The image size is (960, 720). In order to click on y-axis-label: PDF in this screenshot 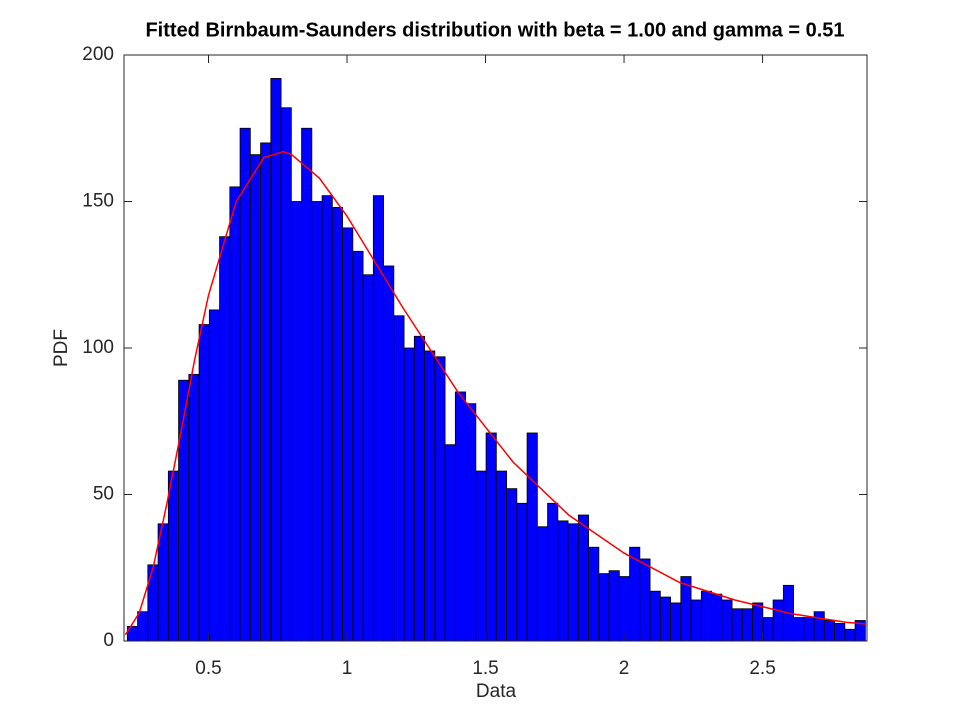, I will do `click(61, 348)`.